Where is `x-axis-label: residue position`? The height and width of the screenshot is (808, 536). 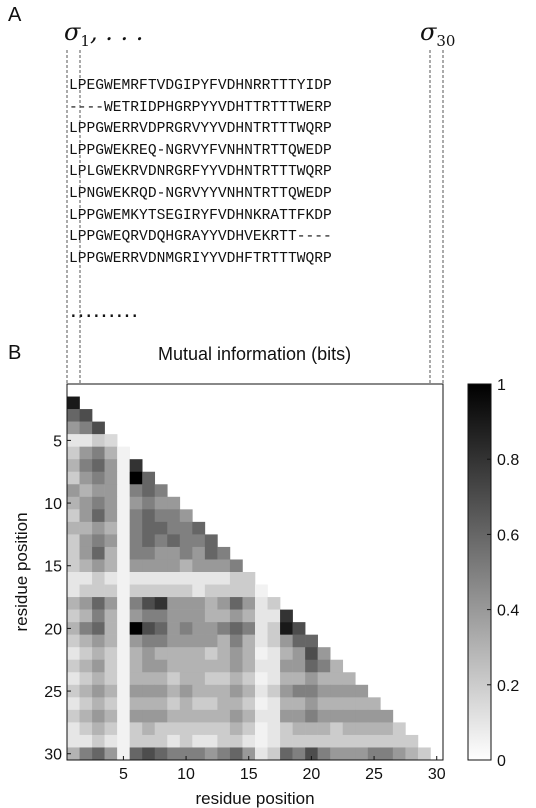 x-axis-label: residue position is located at coordinates (254, 798).